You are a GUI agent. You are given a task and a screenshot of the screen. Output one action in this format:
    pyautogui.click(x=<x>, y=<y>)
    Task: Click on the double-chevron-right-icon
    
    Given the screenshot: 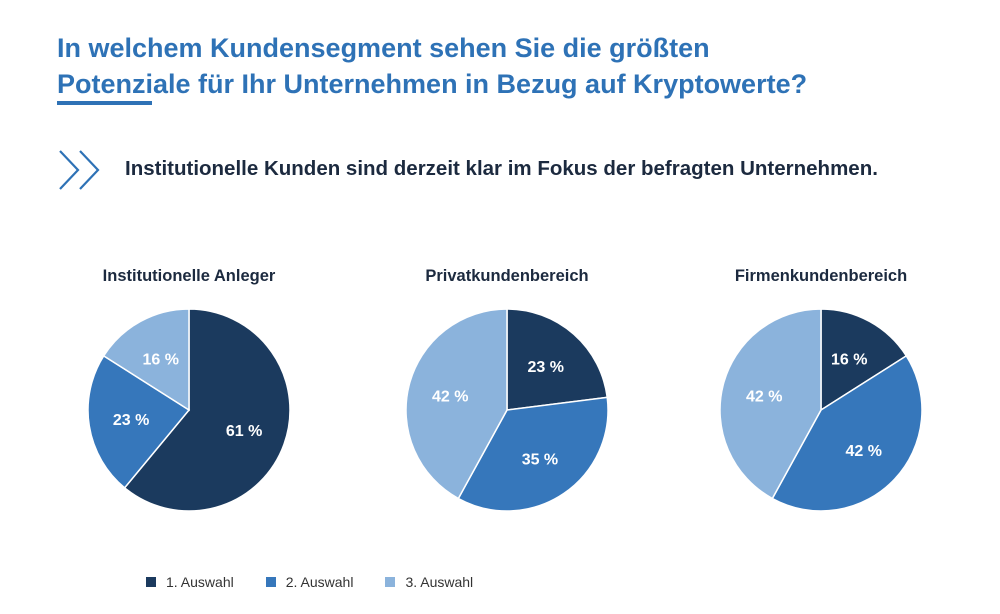 What is the action you would take?
    pyautogui.click(x=79, y=170)
    